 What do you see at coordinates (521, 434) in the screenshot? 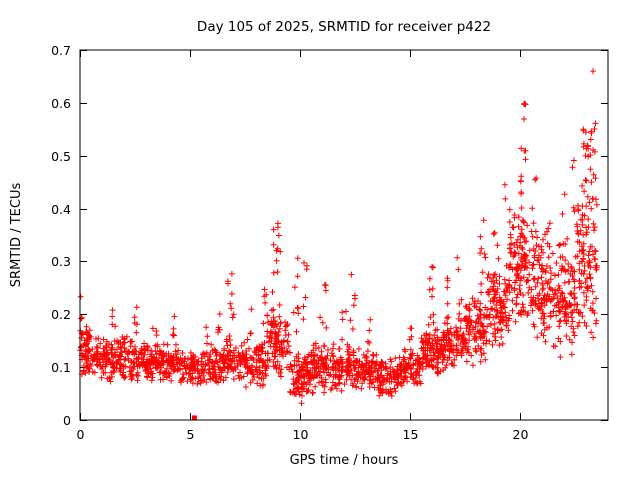
I see `x-tick-label: 20` at bounding box center [521, 434].